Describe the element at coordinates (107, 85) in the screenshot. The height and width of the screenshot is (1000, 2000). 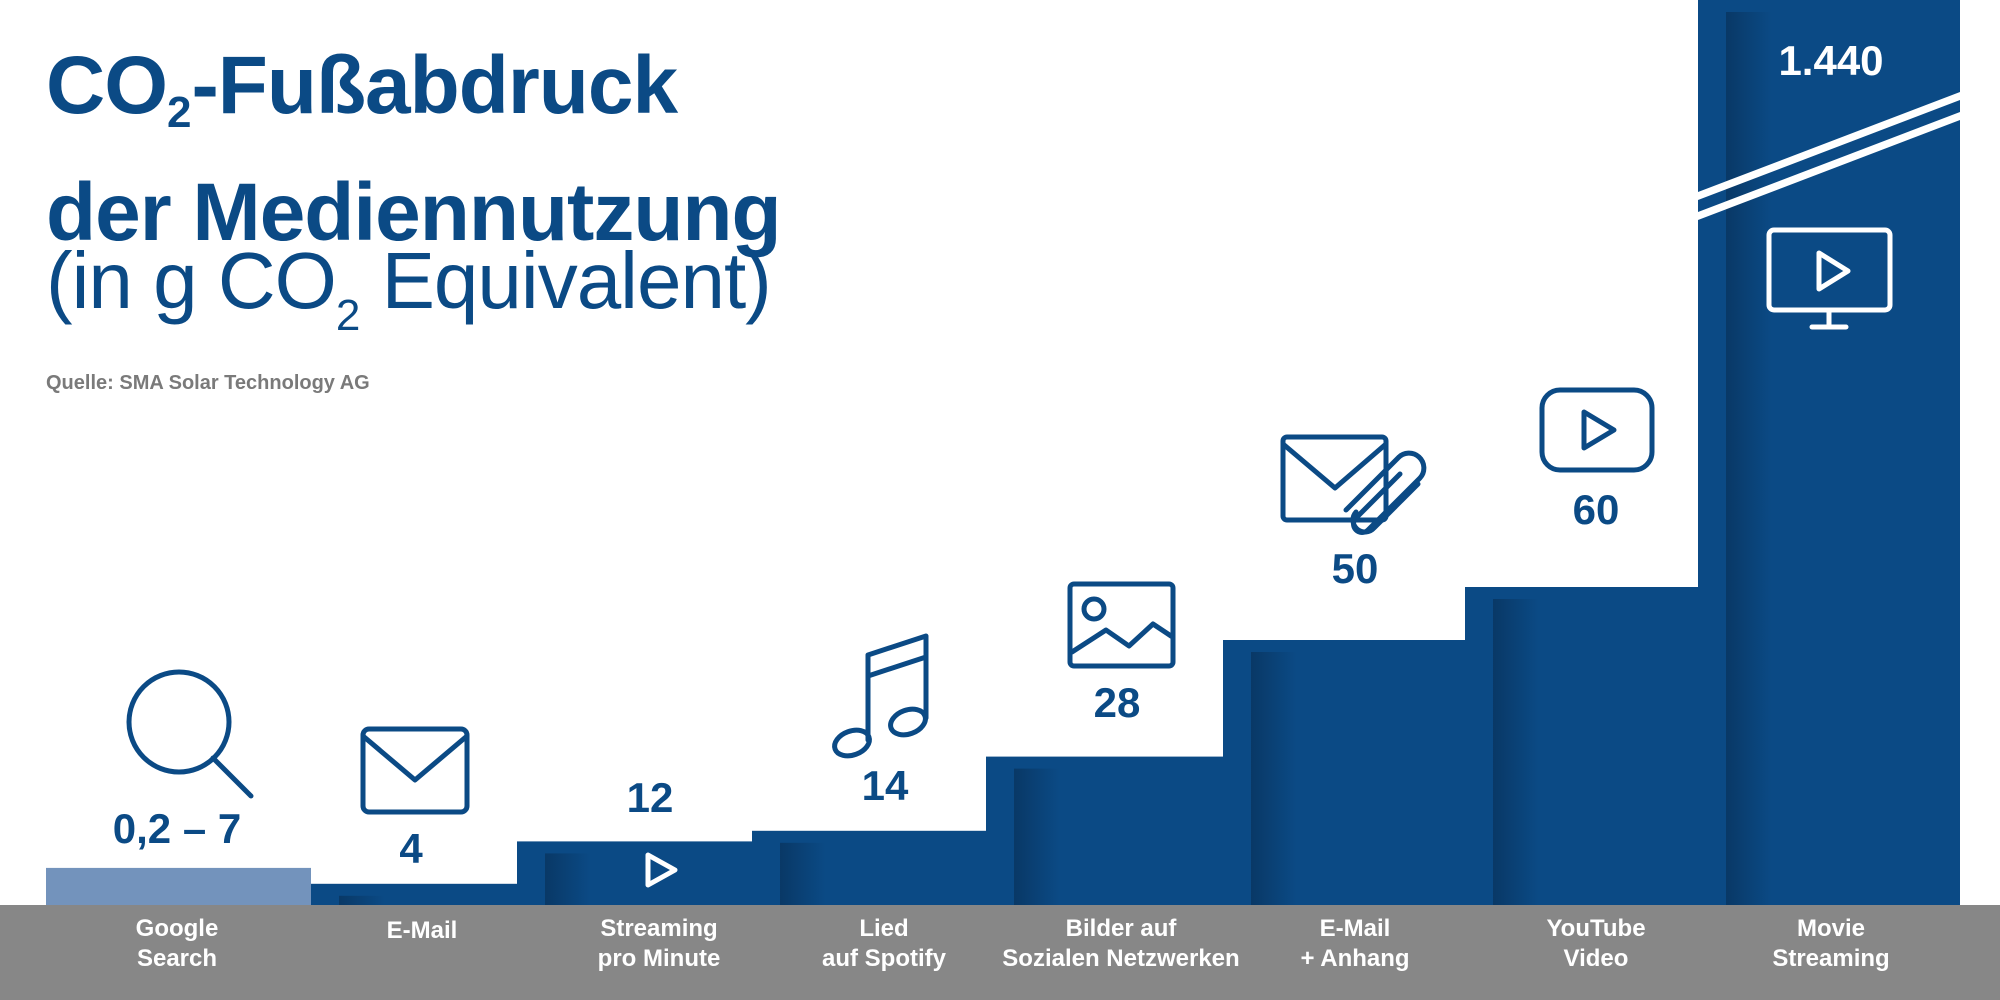
I see `title-co: CO` at that location.